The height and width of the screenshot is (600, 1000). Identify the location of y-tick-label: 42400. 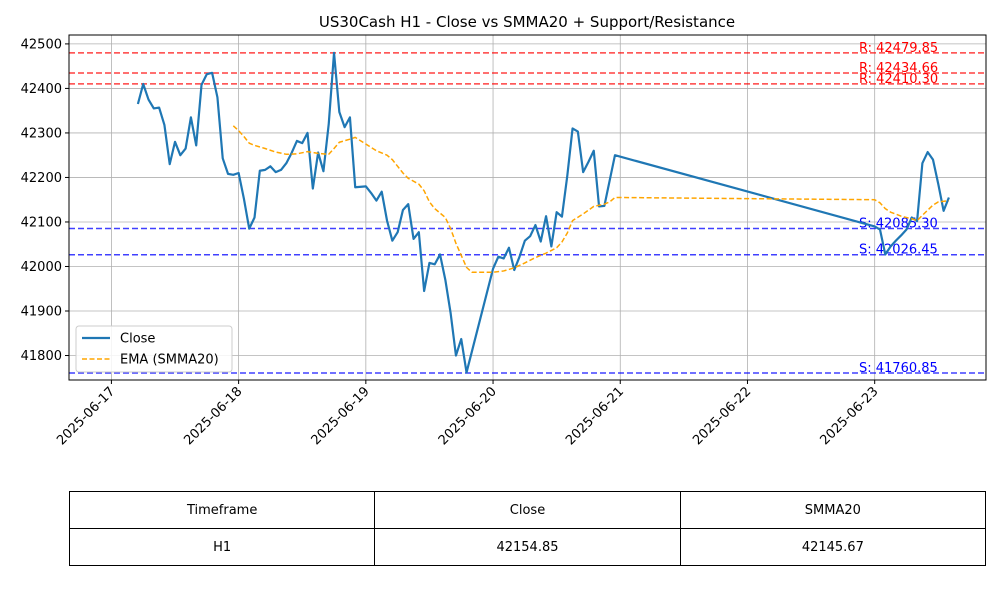
(41, 89).